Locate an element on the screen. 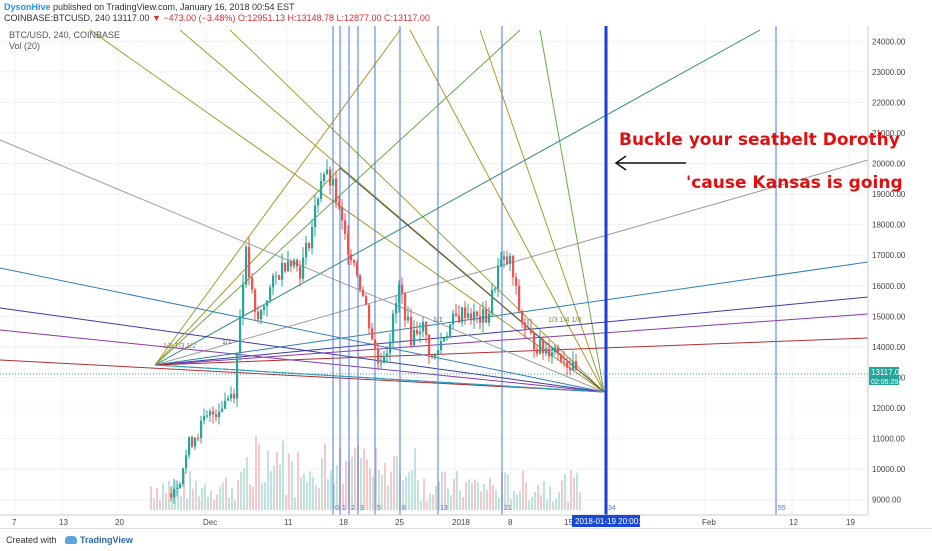  tradingview-cloud-icon is located at coordinates (71, 540).